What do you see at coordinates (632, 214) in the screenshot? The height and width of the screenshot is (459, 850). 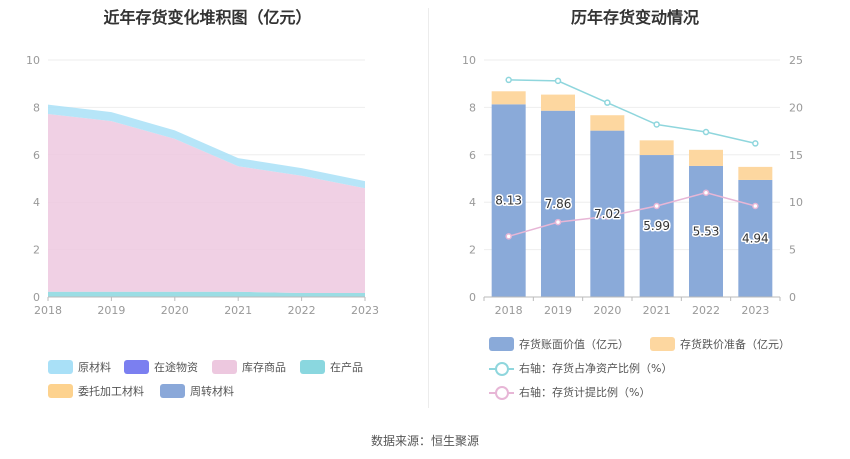 I see `line-provision-ratio` at bounding box center [632, 214].